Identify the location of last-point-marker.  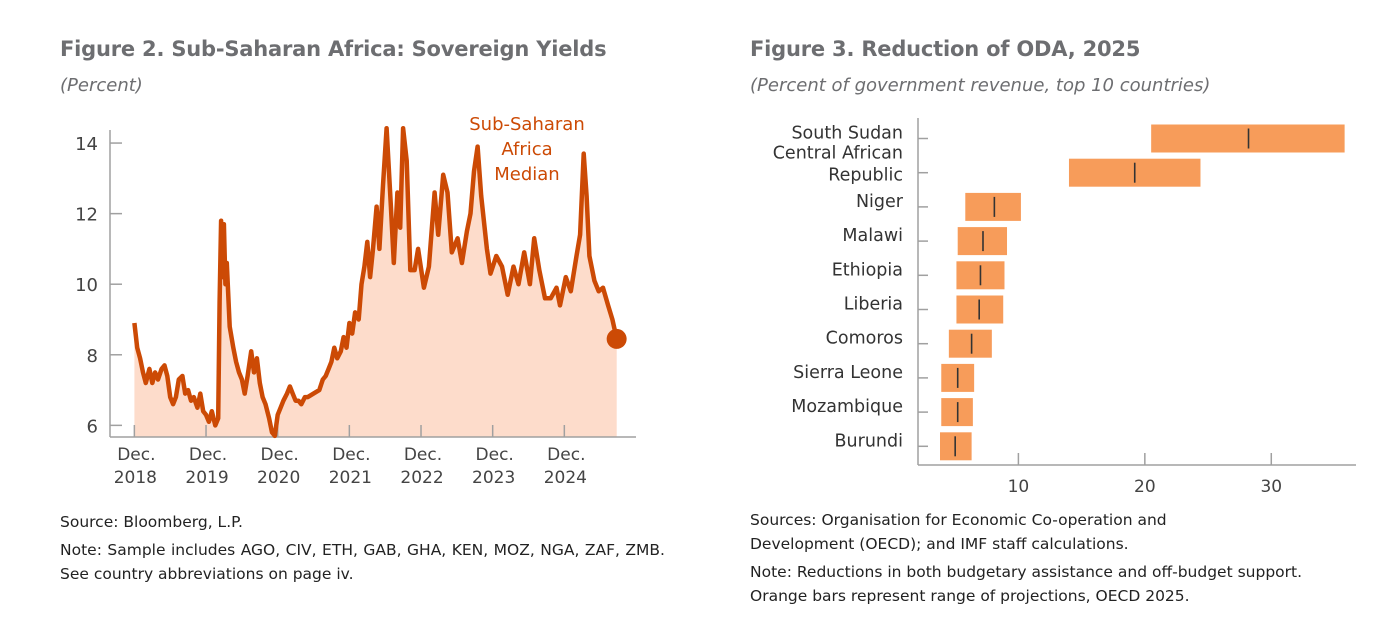
(616, 338).